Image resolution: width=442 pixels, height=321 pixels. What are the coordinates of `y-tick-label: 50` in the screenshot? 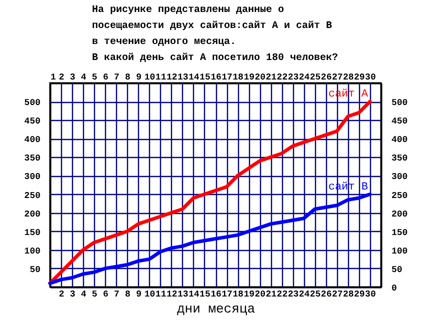 It's located at (35, 269).